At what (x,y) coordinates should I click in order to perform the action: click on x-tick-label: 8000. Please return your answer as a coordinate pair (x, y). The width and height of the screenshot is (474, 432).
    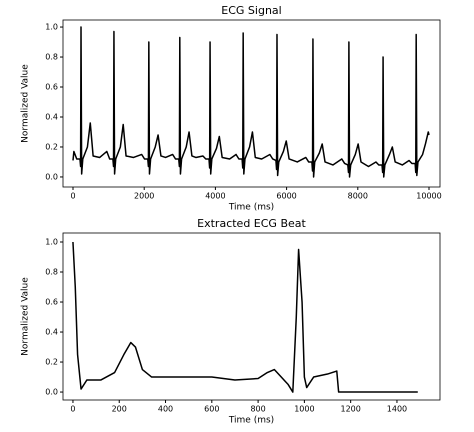
    Looking at the image, I should click on (358, 196).